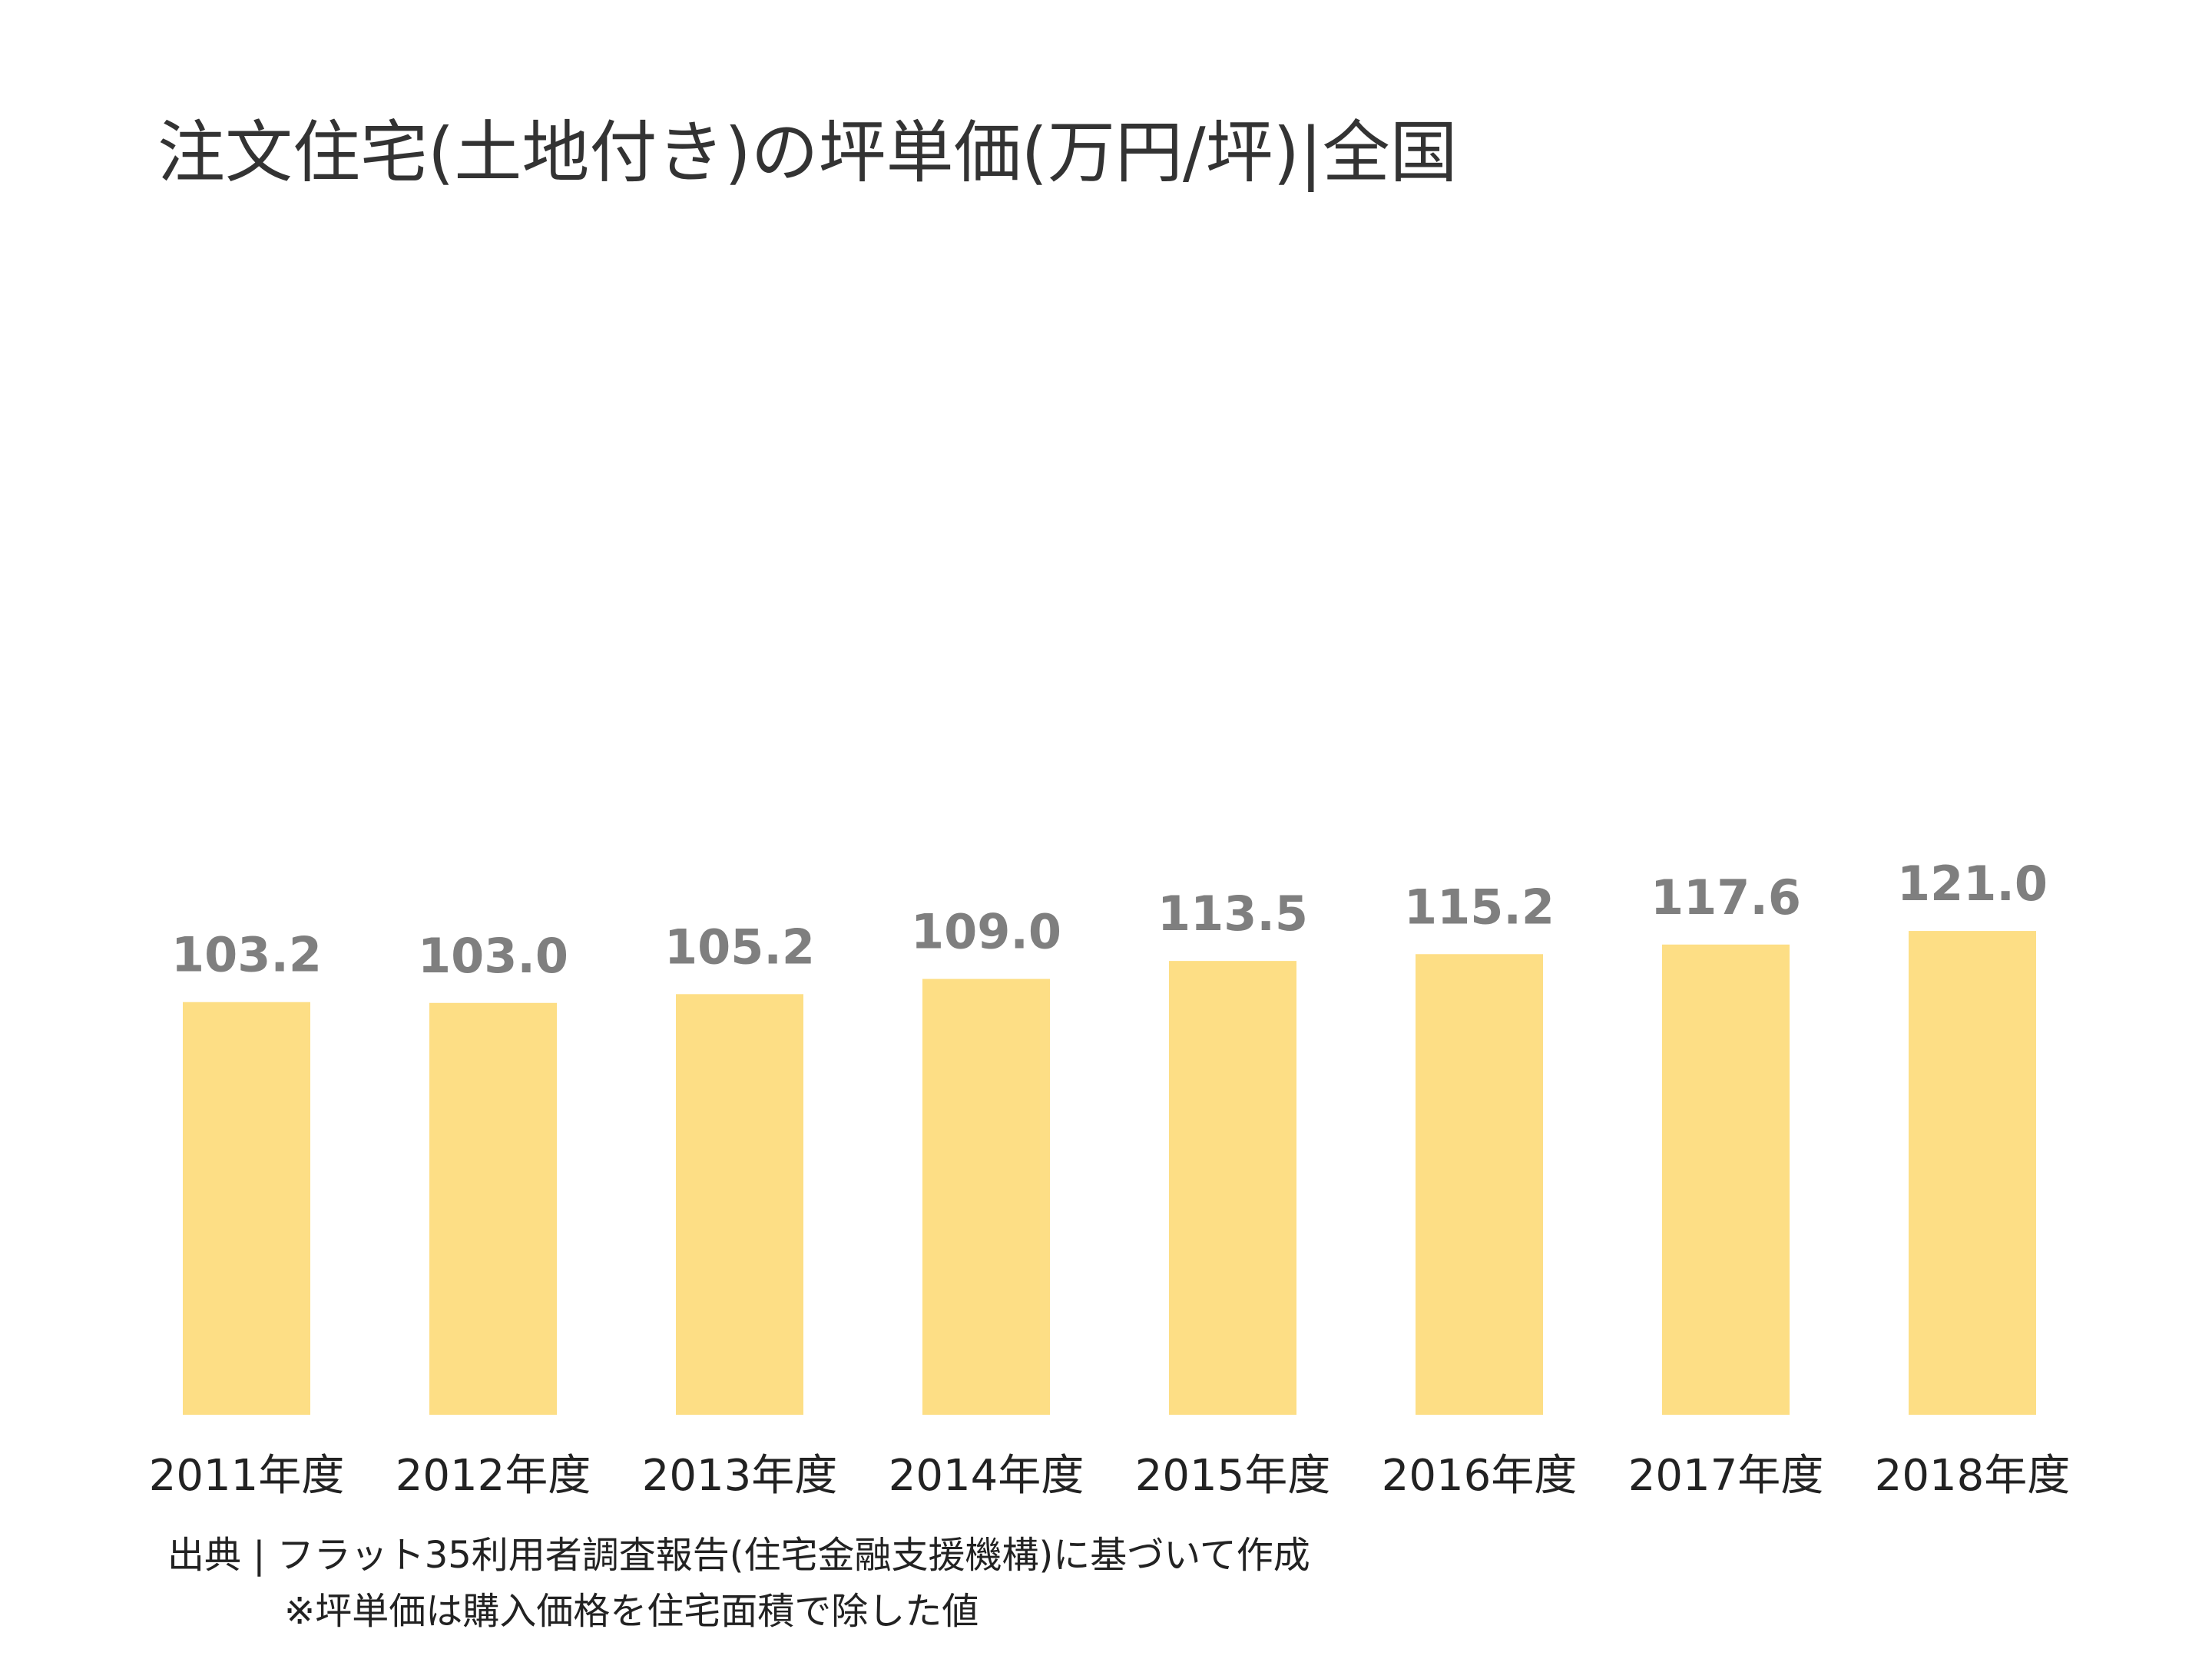  What do you see at coordinates (739, 1204) in the screenshot?
I see `bar-2013年度` at bounding box center [739, 1204].